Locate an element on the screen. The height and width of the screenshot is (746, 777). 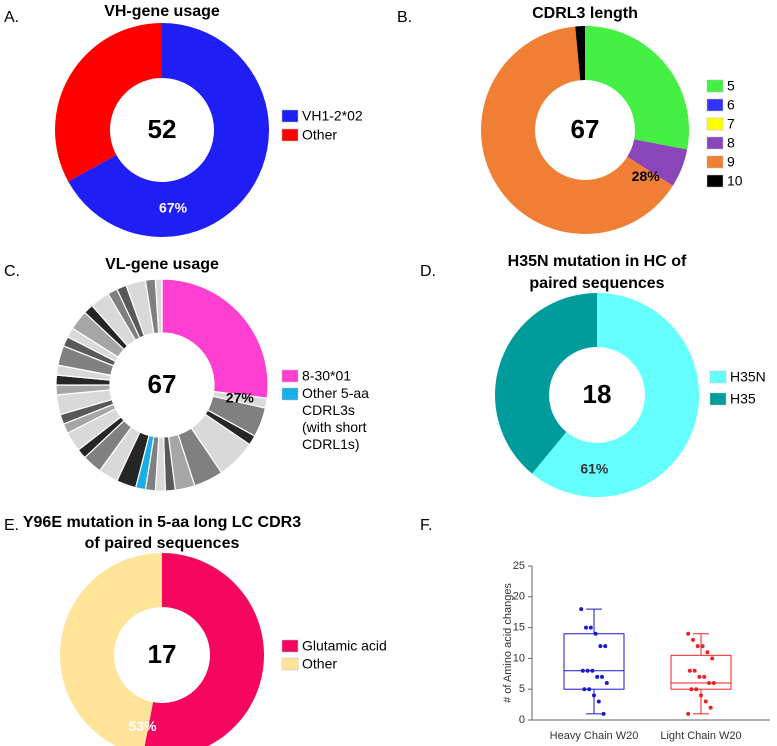
legend-label: 9 is located at coordinates (731, 162).